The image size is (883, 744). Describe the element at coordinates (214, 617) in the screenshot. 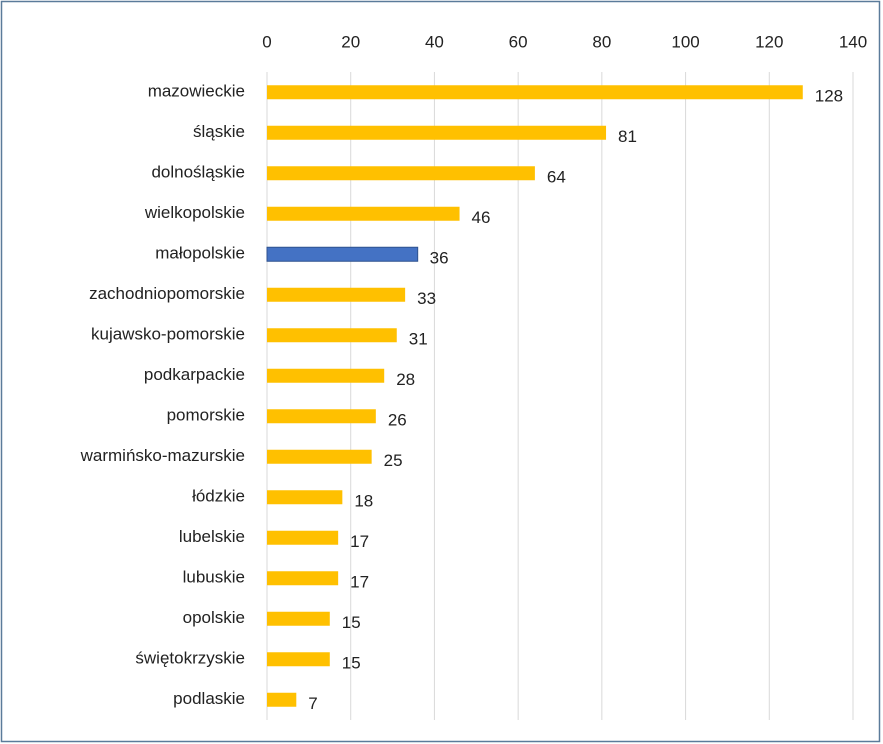

I see `y-tick-label: opolskie` at that location.